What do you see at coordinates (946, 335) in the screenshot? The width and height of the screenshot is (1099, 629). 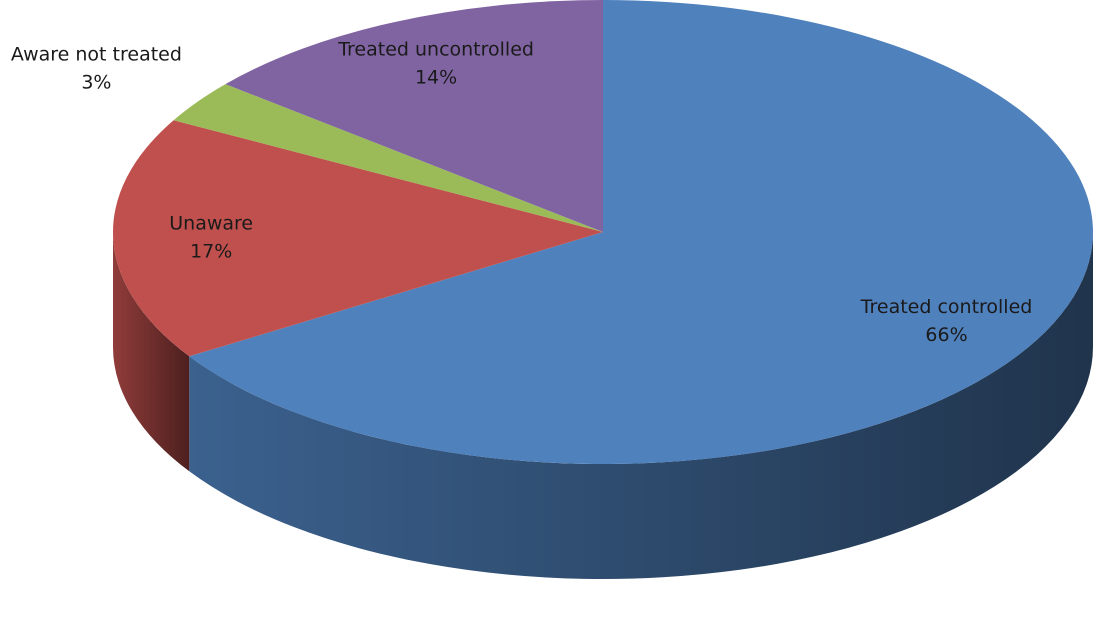 I see `slice-value-label: 66%` at bounding box center [946, 335].